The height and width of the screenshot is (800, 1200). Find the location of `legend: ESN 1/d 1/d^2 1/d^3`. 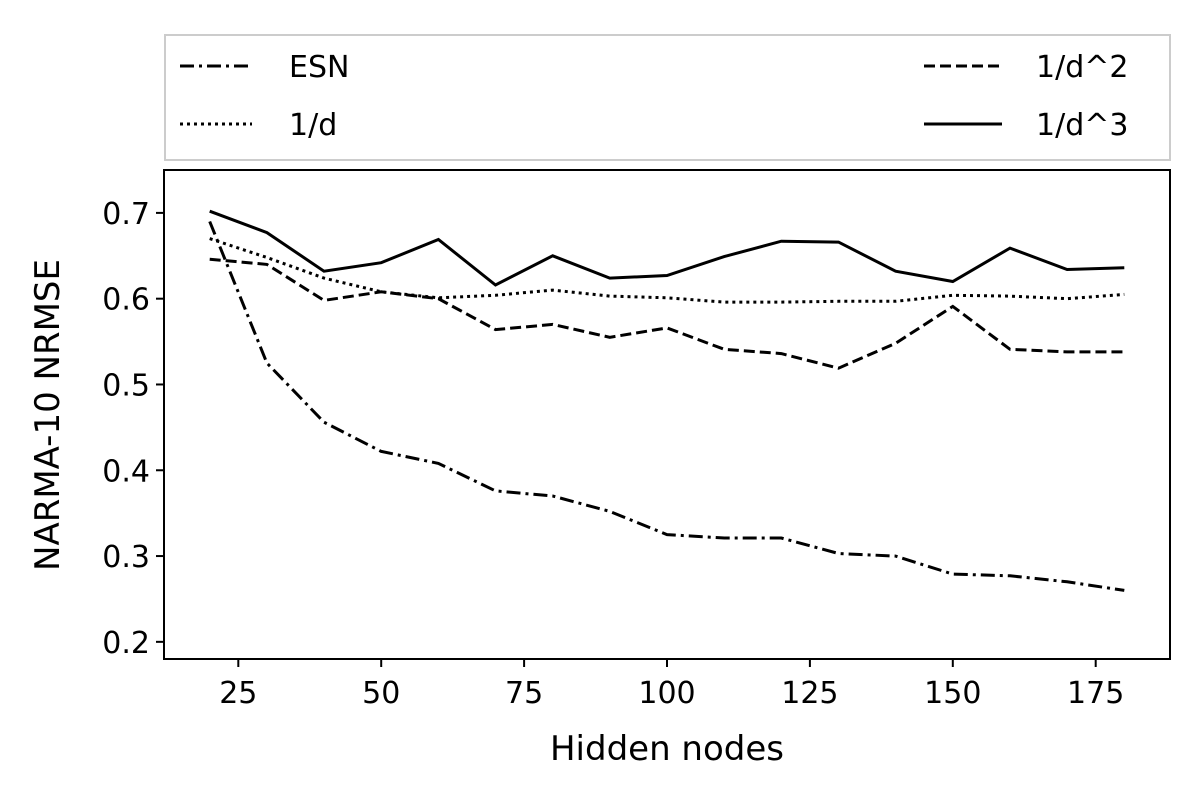

legend: ESN 1/d 1/d^2 1/d^3 is located at coordinates (667, 97).